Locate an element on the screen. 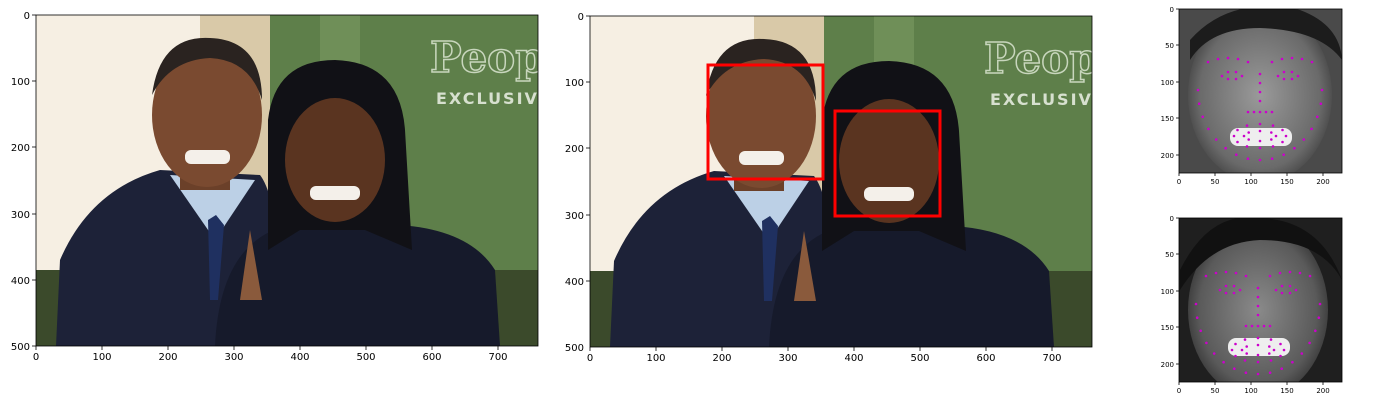 The width and height of the screenshot is (1378, 418). x-tick: 50 is located at coordinates (1215, 391).